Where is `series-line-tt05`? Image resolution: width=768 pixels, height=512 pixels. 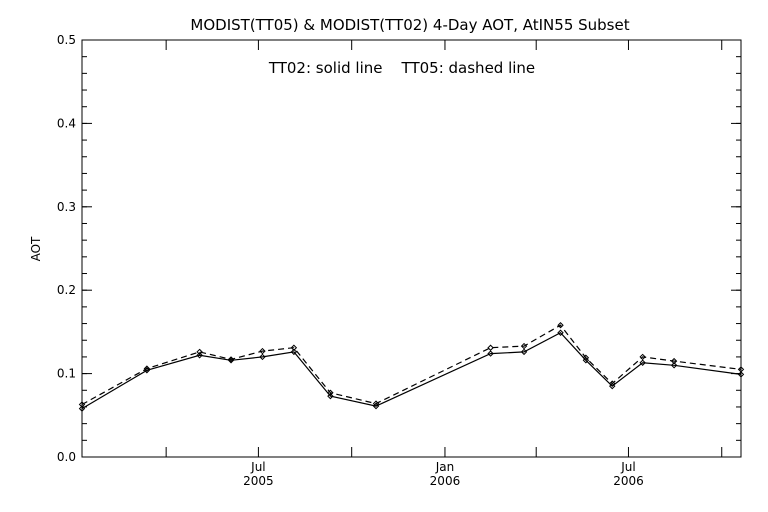 series-line-tt05 is located at coordinates (411, 365).